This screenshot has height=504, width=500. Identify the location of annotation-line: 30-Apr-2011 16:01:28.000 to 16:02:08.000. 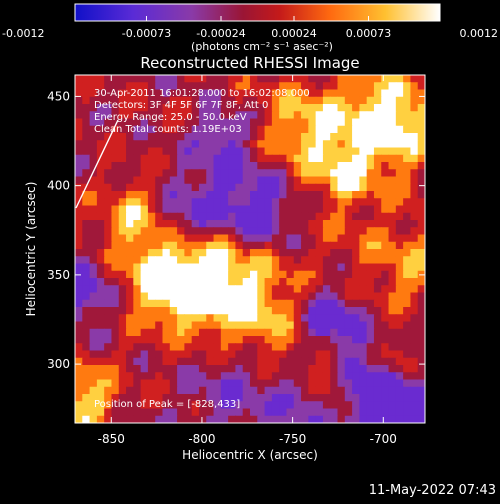
(202, 93).